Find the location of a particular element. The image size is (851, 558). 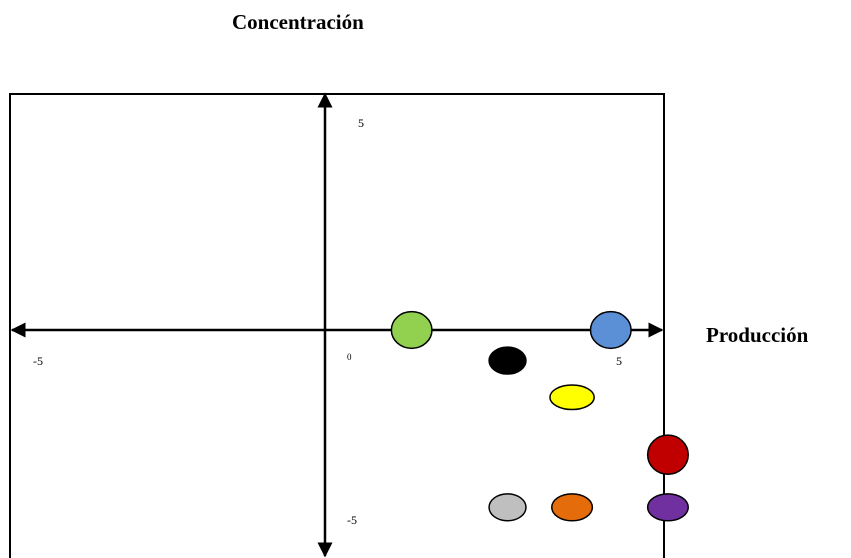

tick-label-y-max: 5 is located at coordinates (361, 123).